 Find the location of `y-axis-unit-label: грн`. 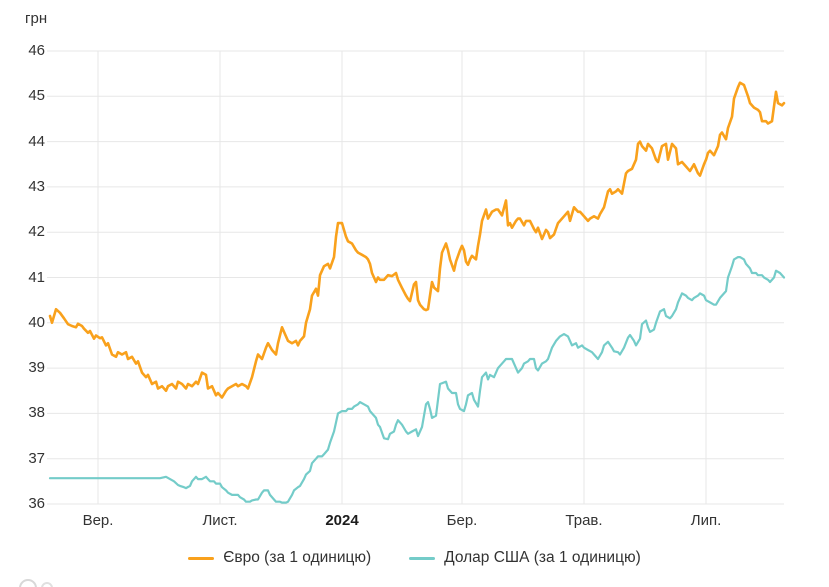

y-axis-unit-label: грн is located at coordinates (36, 18).